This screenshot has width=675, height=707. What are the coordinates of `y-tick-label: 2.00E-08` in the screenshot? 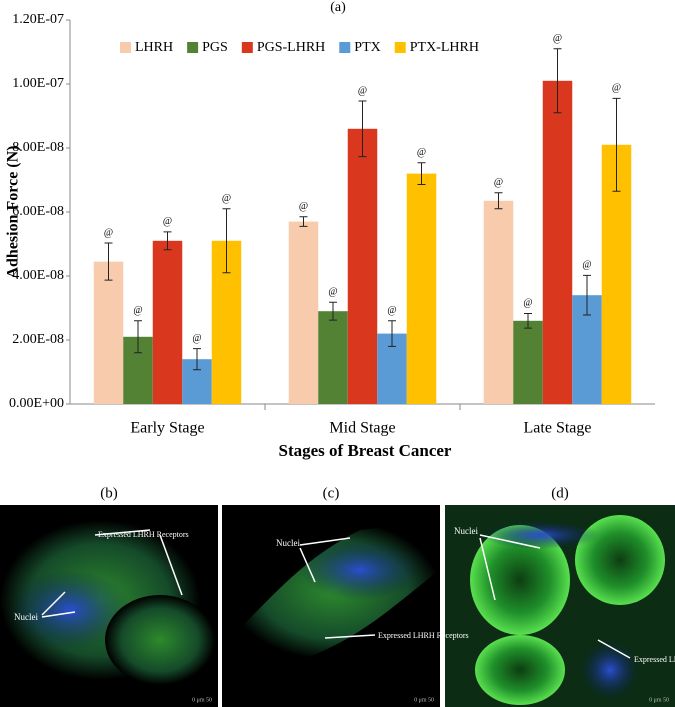 It's located at (38, 339).